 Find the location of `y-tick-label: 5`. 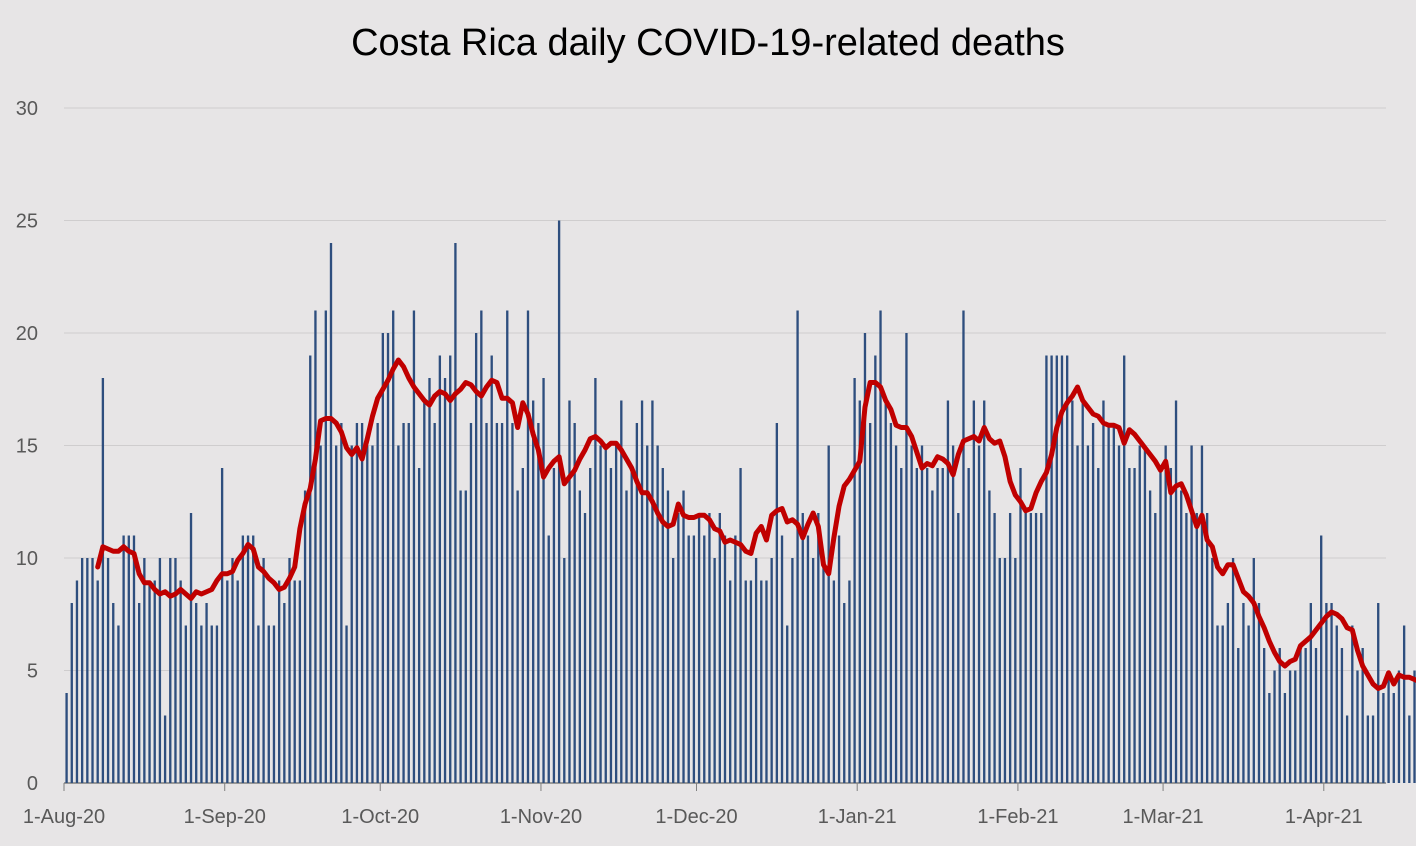

y-tick-label: 5 is located at coordinates (32, 672).